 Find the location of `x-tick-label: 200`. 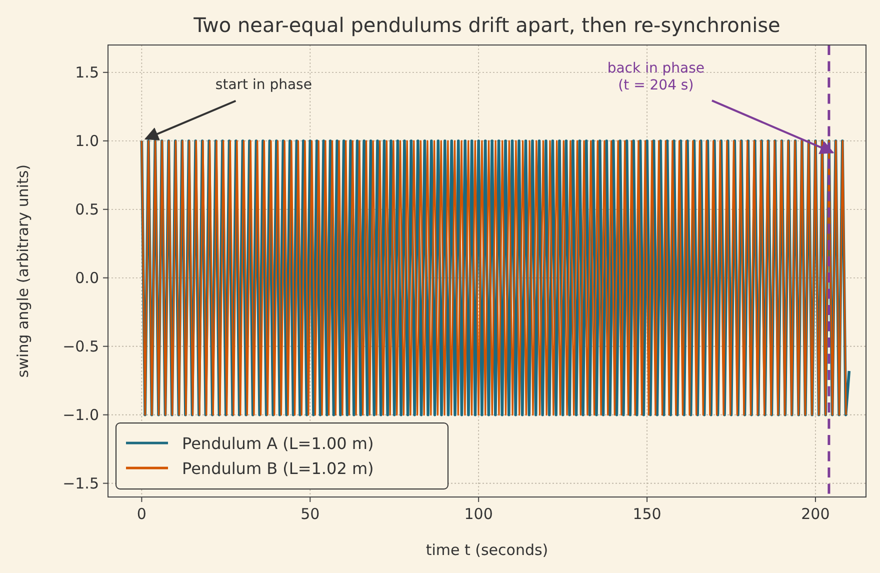

x-tick-label: 200 is located at coordinates (815, 514).